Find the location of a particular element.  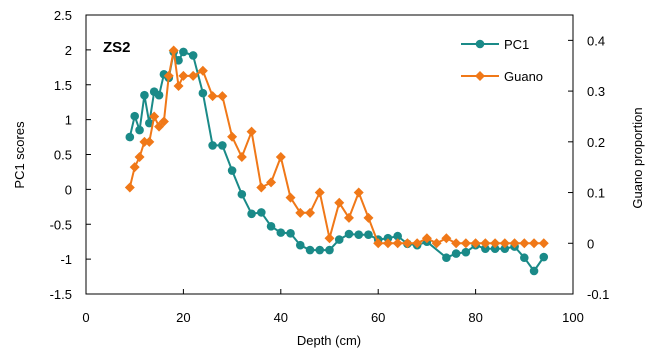

x-tick-label: 80 is located at coordinates (475, 317).